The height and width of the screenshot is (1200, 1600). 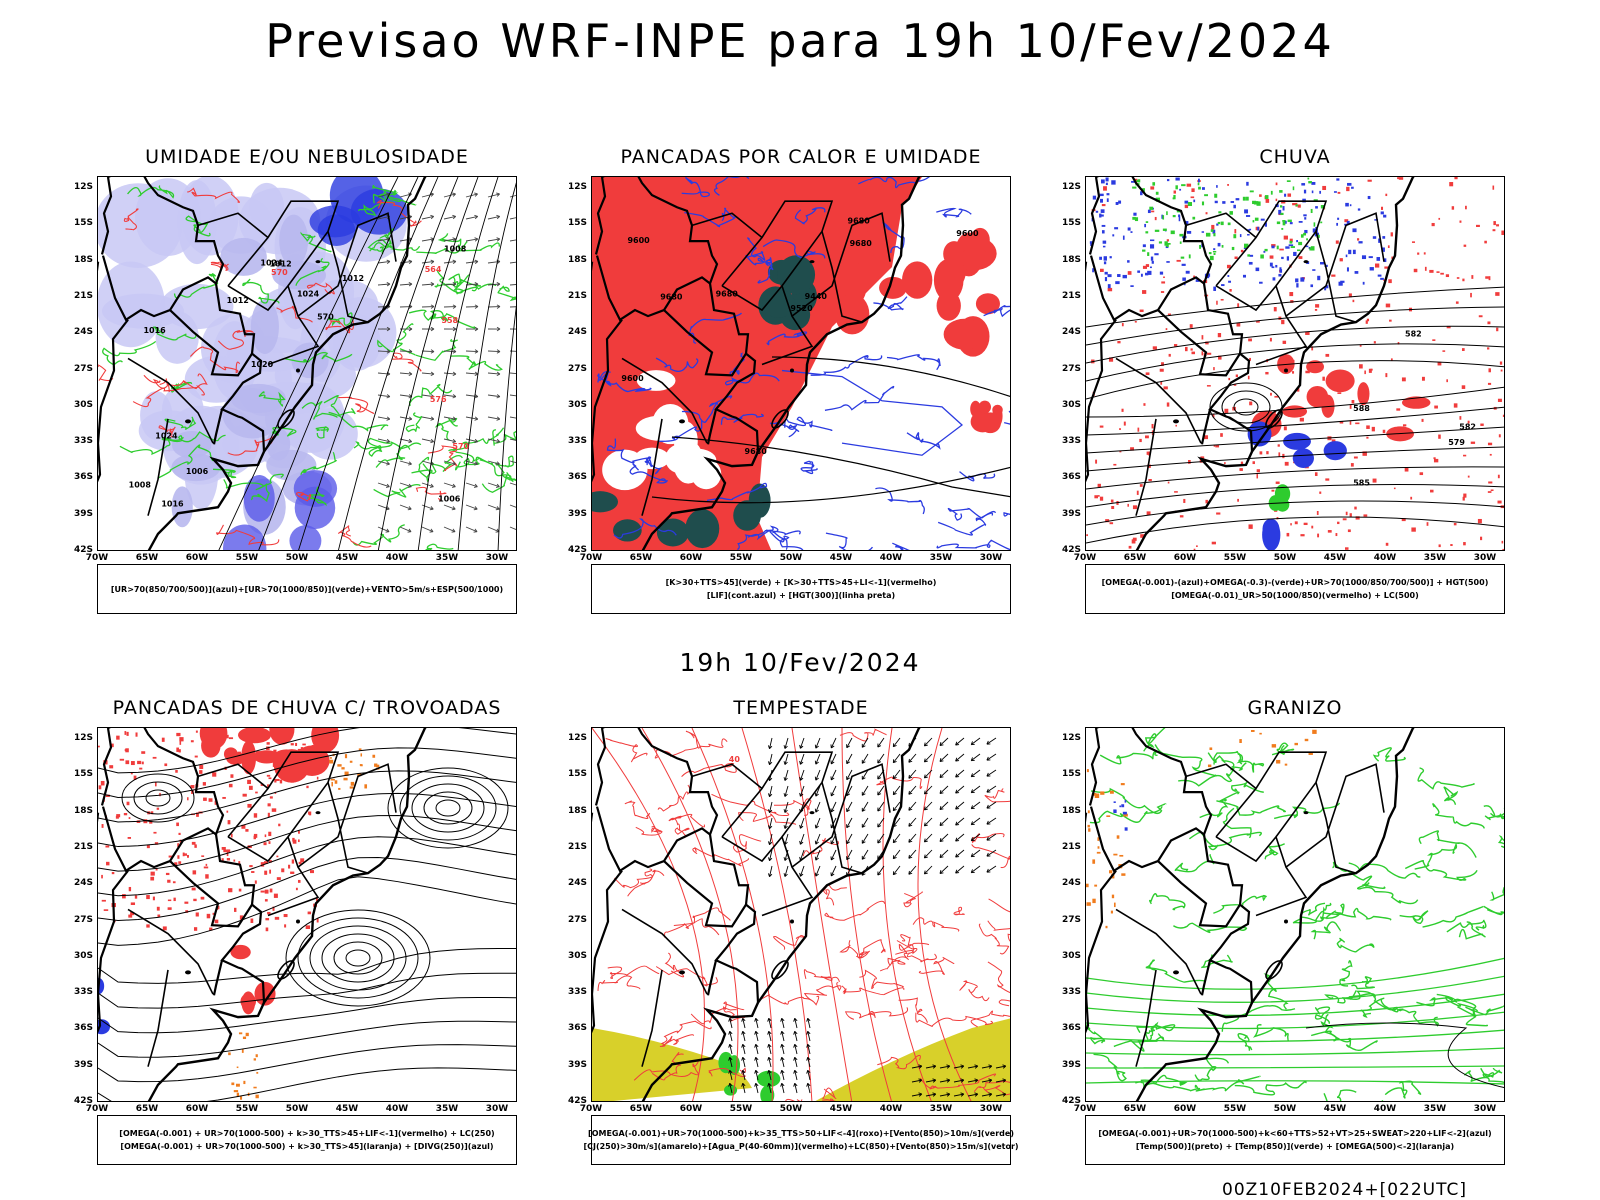 I want to click on height-label: 9680, so click(x=859, y=220).